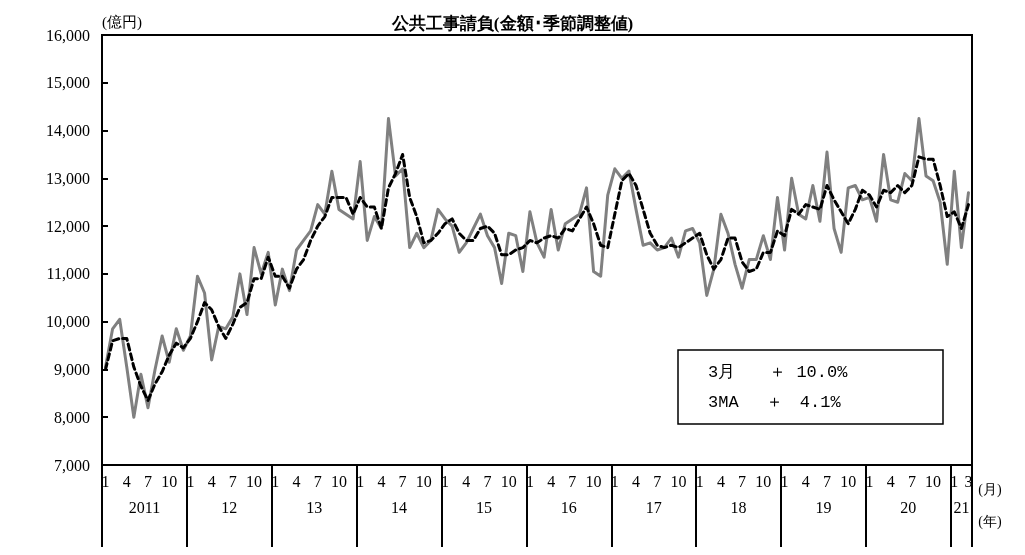  Describe the element at coordinates (68, 274) in the screenshot. I see `y-tick-label: 11,000` at that location.